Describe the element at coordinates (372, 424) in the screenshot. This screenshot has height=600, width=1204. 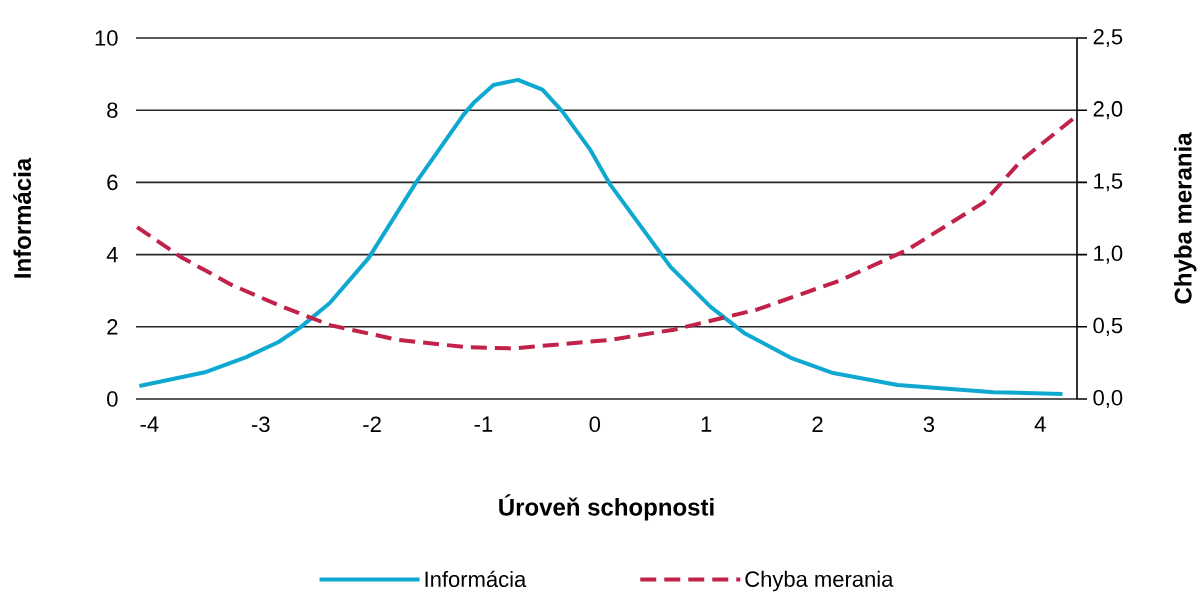
I see `x-tick-label: -2` at that location.